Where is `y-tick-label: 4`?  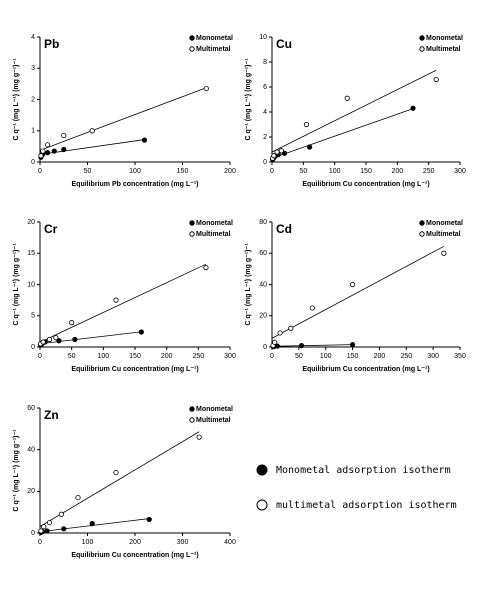
y-tick-label: 4 is located at coordinates (33, 37).